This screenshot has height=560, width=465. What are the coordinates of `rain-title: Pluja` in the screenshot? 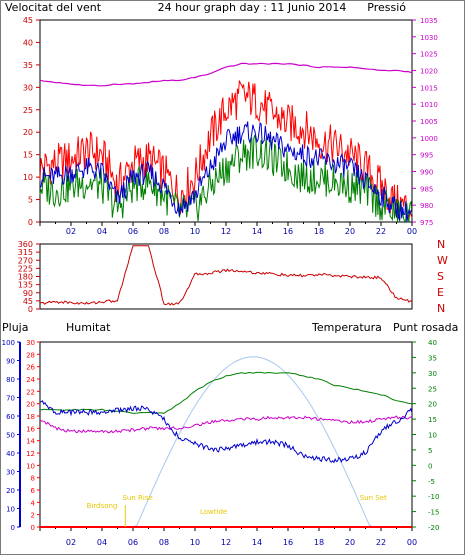 It's located at (15, 327).